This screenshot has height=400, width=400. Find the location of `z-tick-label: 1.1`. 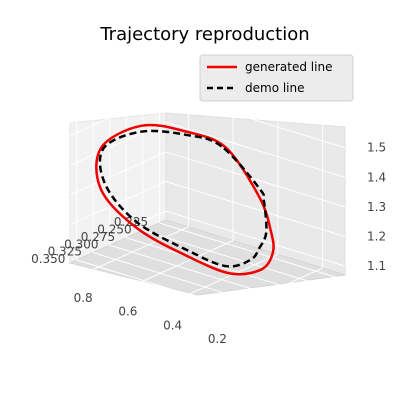

z-tick-label: 1.1 is located at coordinates (376, 266).